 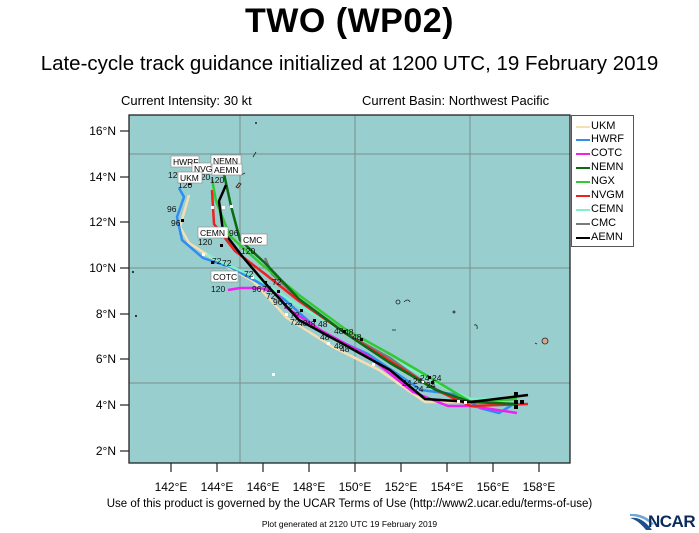 I want to click on svg-text: 154°E, so click(x=447, y=487).